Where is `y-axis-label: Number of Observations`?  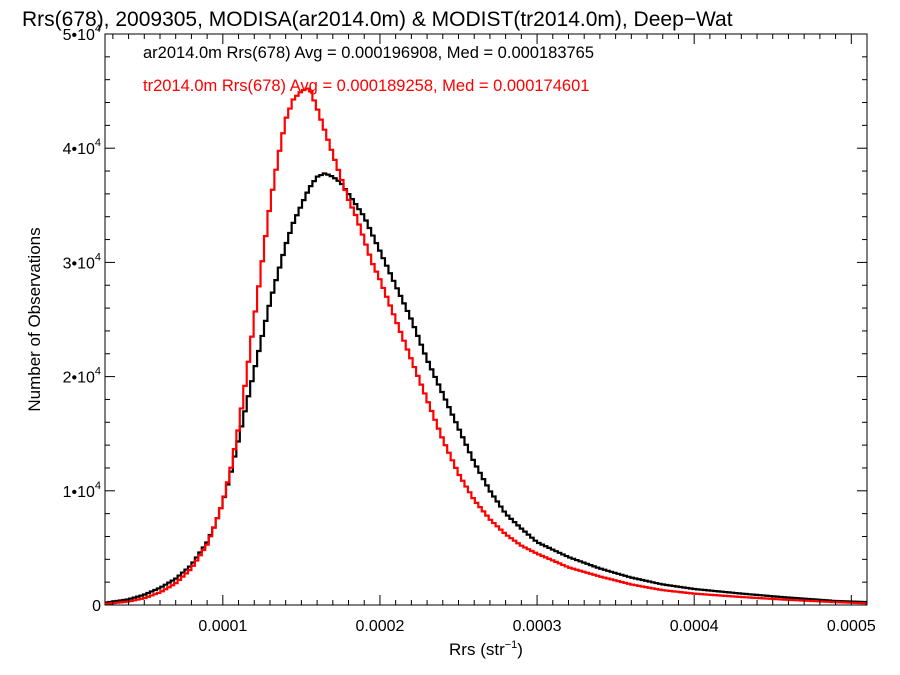
y-axis-label: Number of Observations is located at coordinates (34, 319).